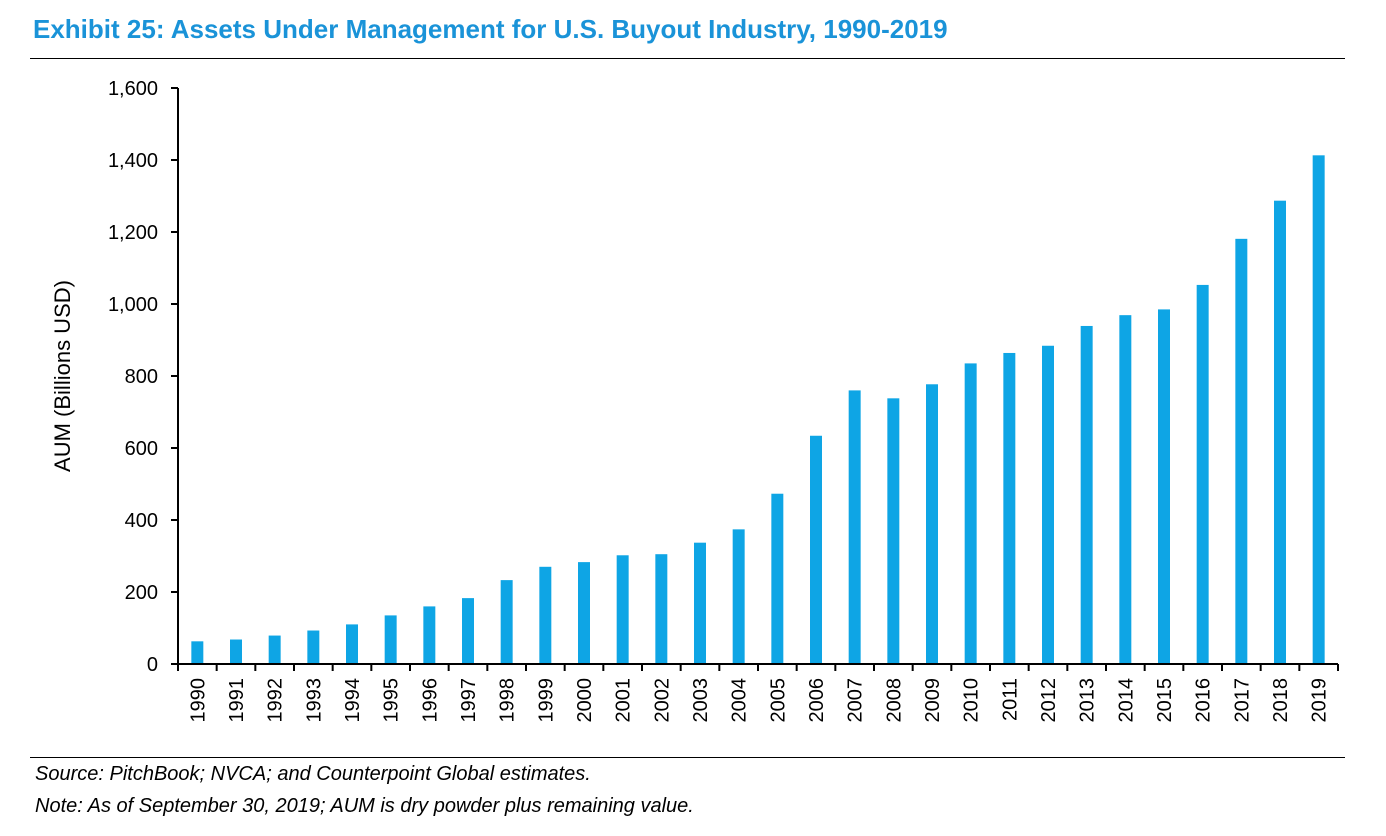 The height and width of the screenshot is (836, 1386). What do you see at coordinates (778, 700) in the screenshot?
I see `x-tick-label: 2005` at bounding box center [778, 700].